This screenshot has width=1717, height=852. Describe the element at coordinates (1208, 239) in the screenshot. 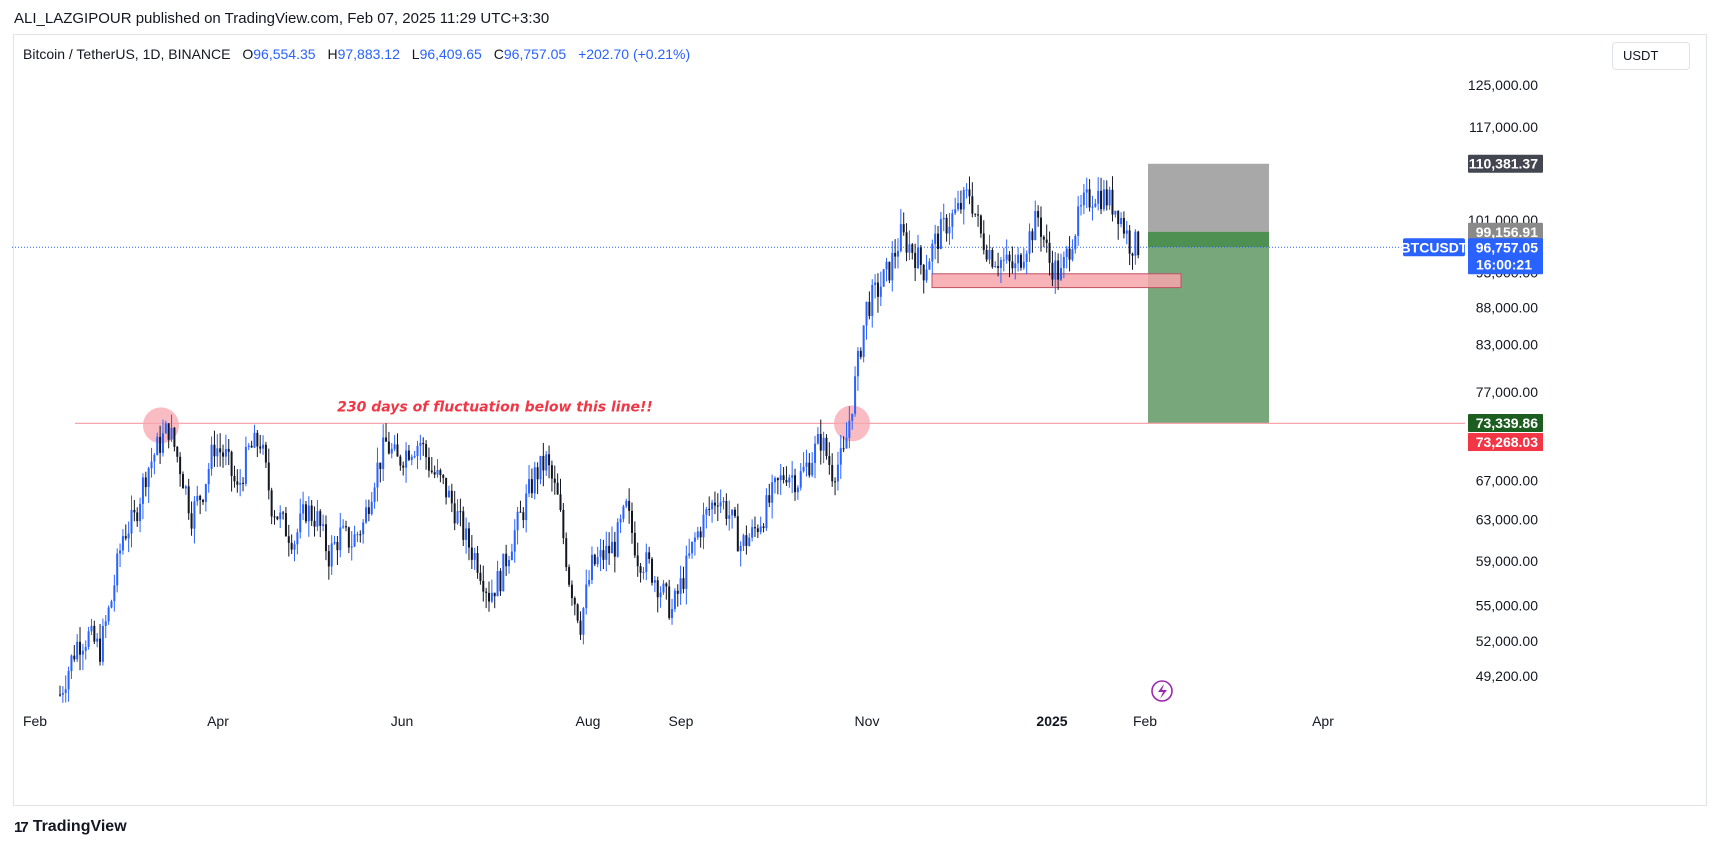

I see `entry-zone` at that location.